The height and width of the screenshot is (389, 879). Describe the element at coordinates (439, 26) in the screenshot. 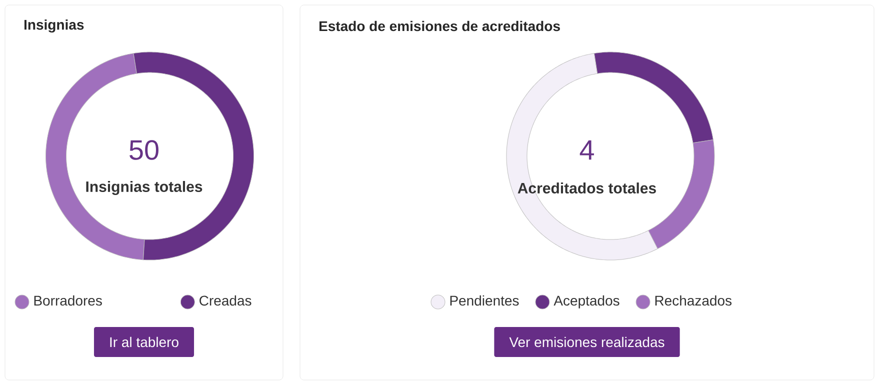

I see `chart-title: Estado de emisiones de acreditados` at that location.